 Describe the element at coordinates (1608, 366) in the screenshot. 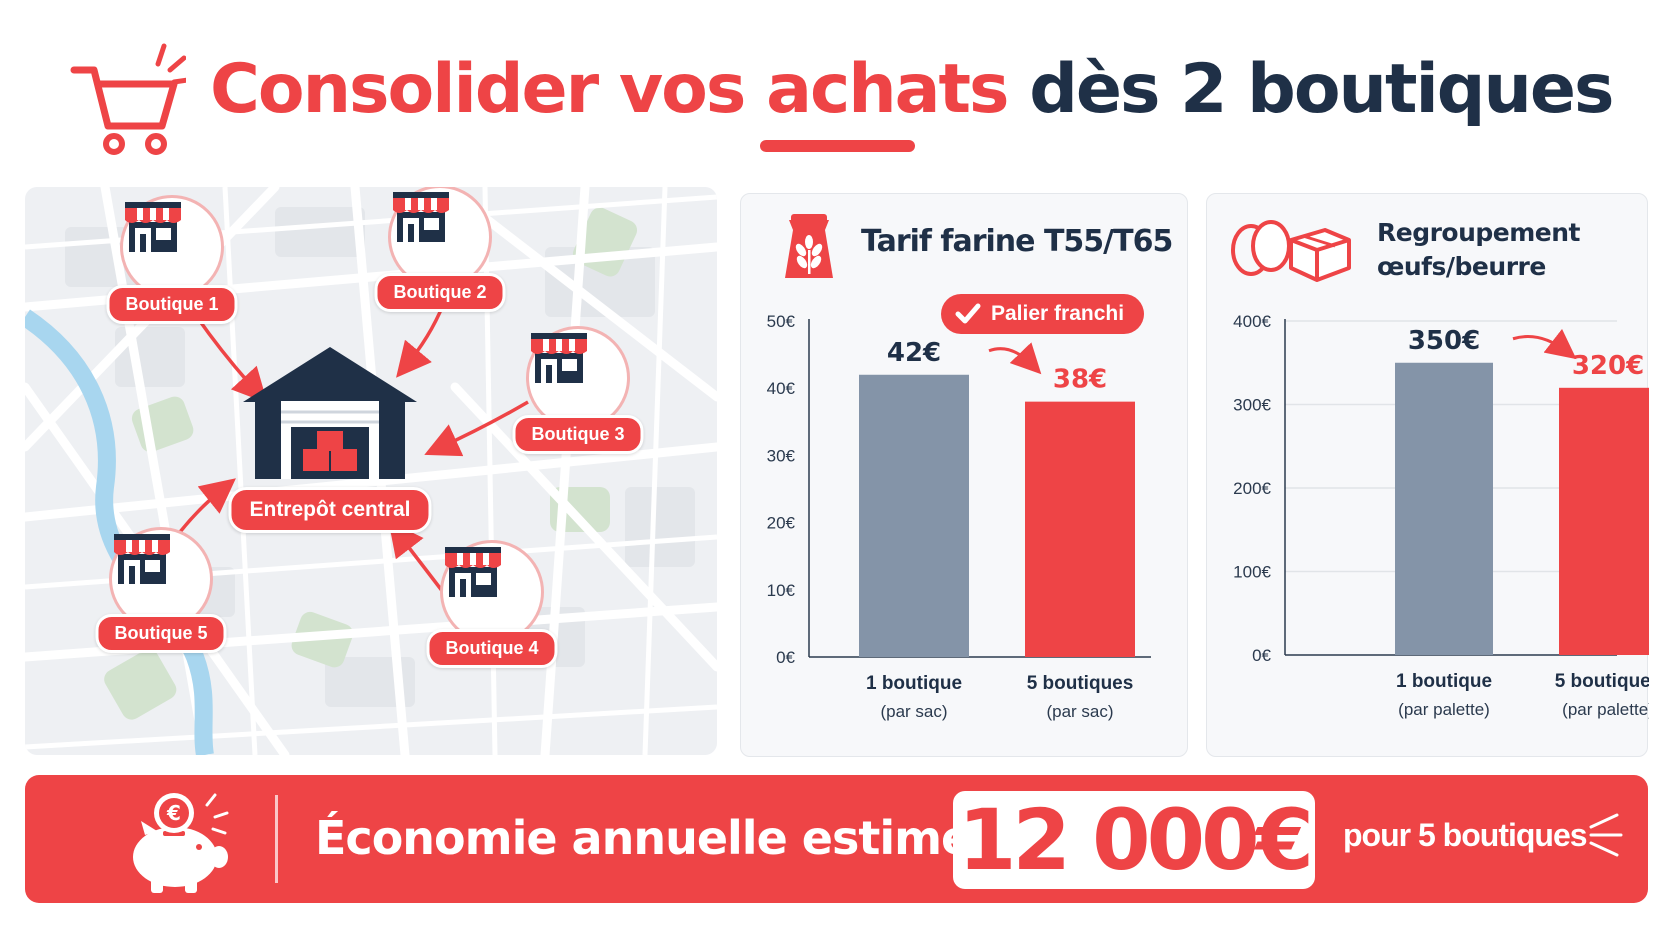

I see `bar-value-label: 320€` at that location.